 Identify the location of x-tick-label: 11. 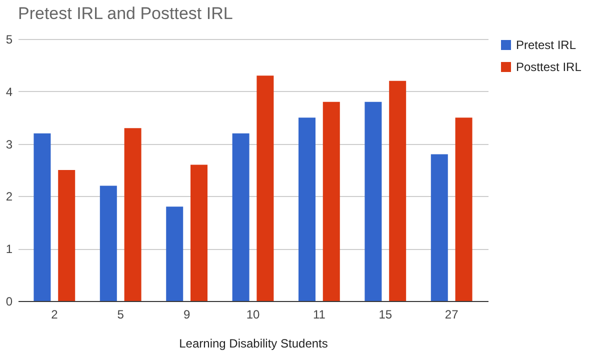
(319, 315).